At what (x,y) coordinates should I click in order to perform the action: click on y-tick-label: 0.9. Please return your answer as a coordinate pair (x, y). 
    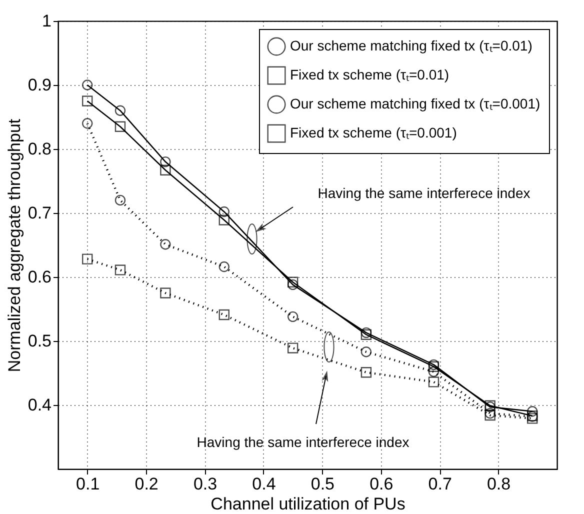
    Looking at the image, I should click on (40, 85).